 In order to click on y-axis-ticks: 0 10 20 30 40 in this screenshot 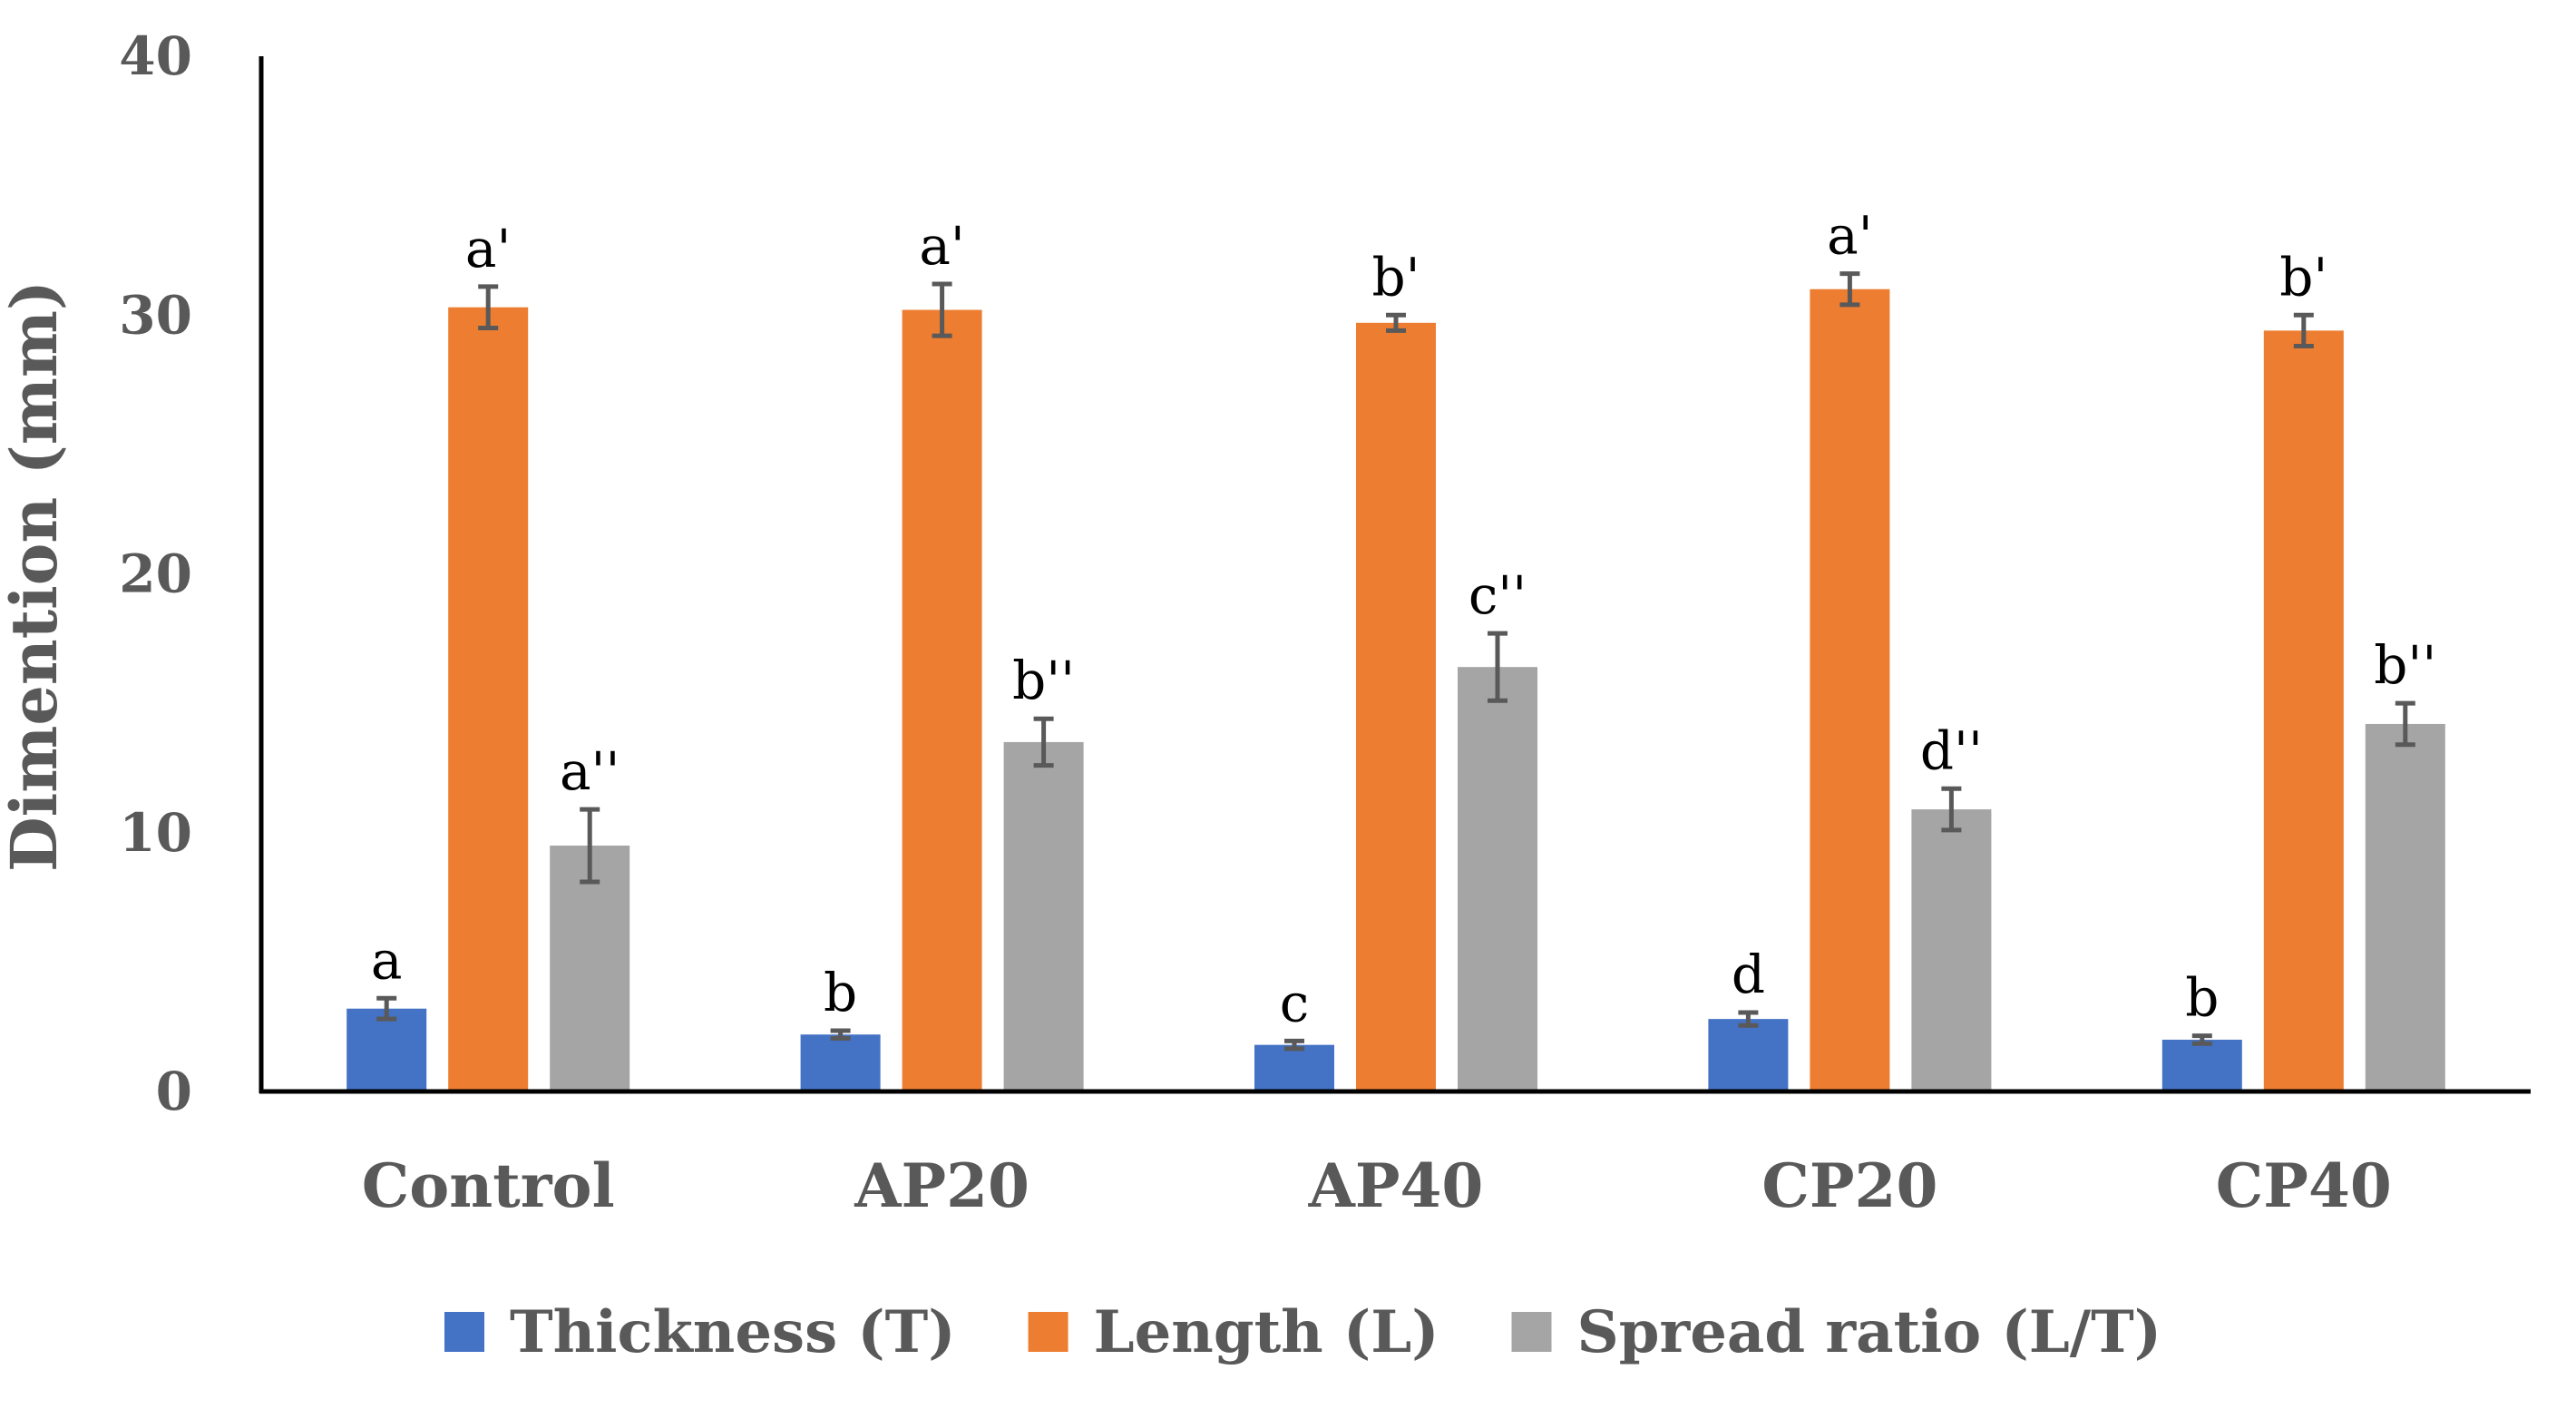, I will do `click(155, 573)`.